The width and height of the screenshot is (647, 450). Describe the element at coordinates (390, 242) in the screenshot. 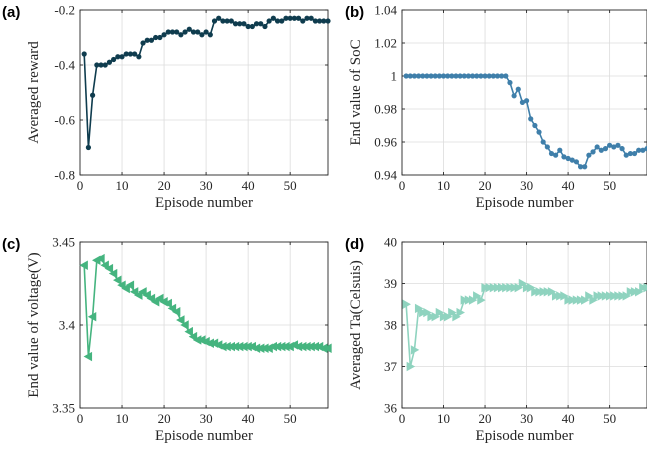

I see `y-tick-label: 40` at that location.